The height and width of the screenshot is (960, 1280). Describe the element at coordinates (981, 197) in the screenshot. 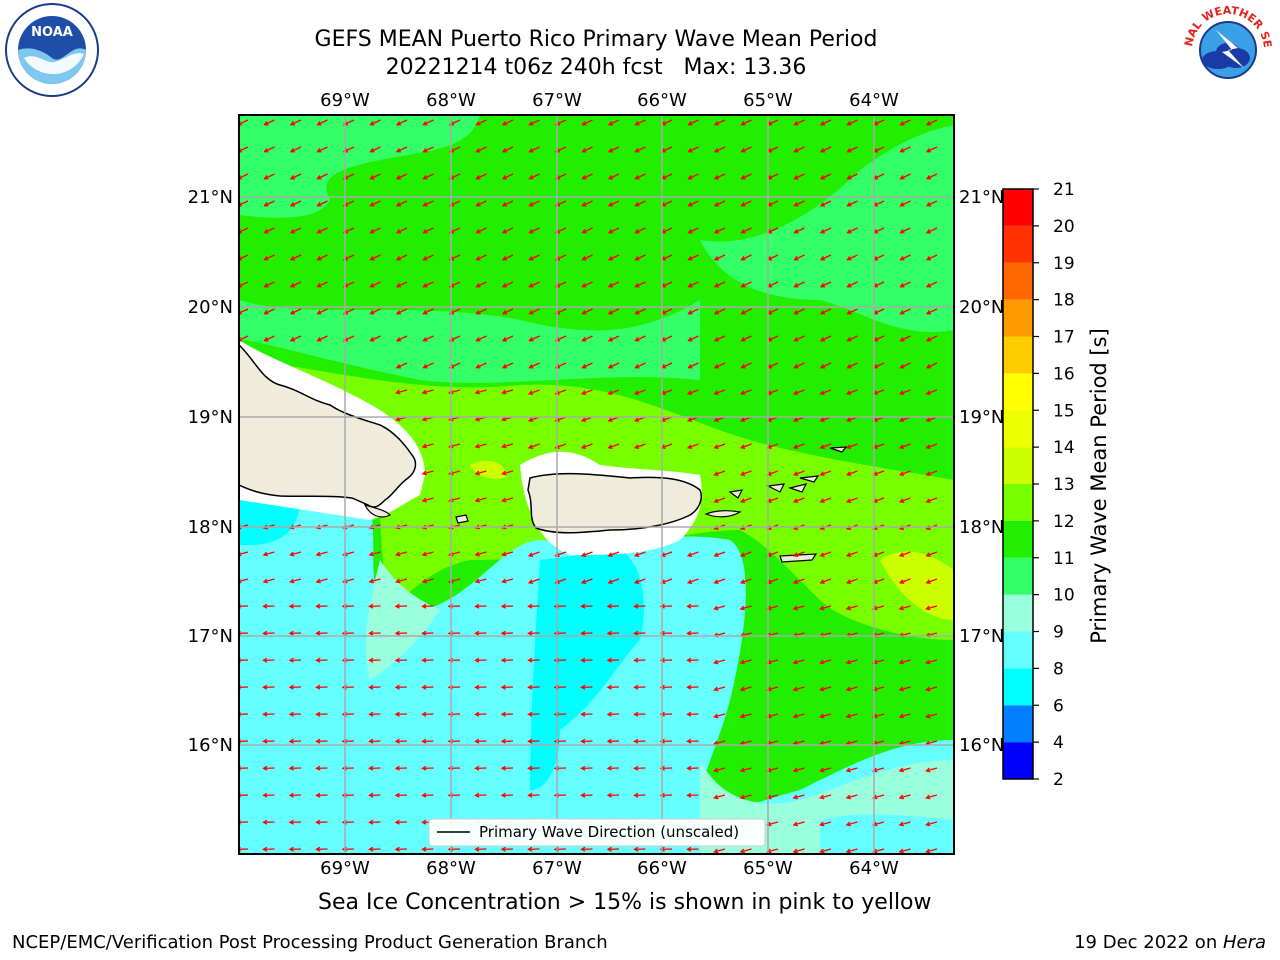

I see `lat-label-right: 21°N` at that location.